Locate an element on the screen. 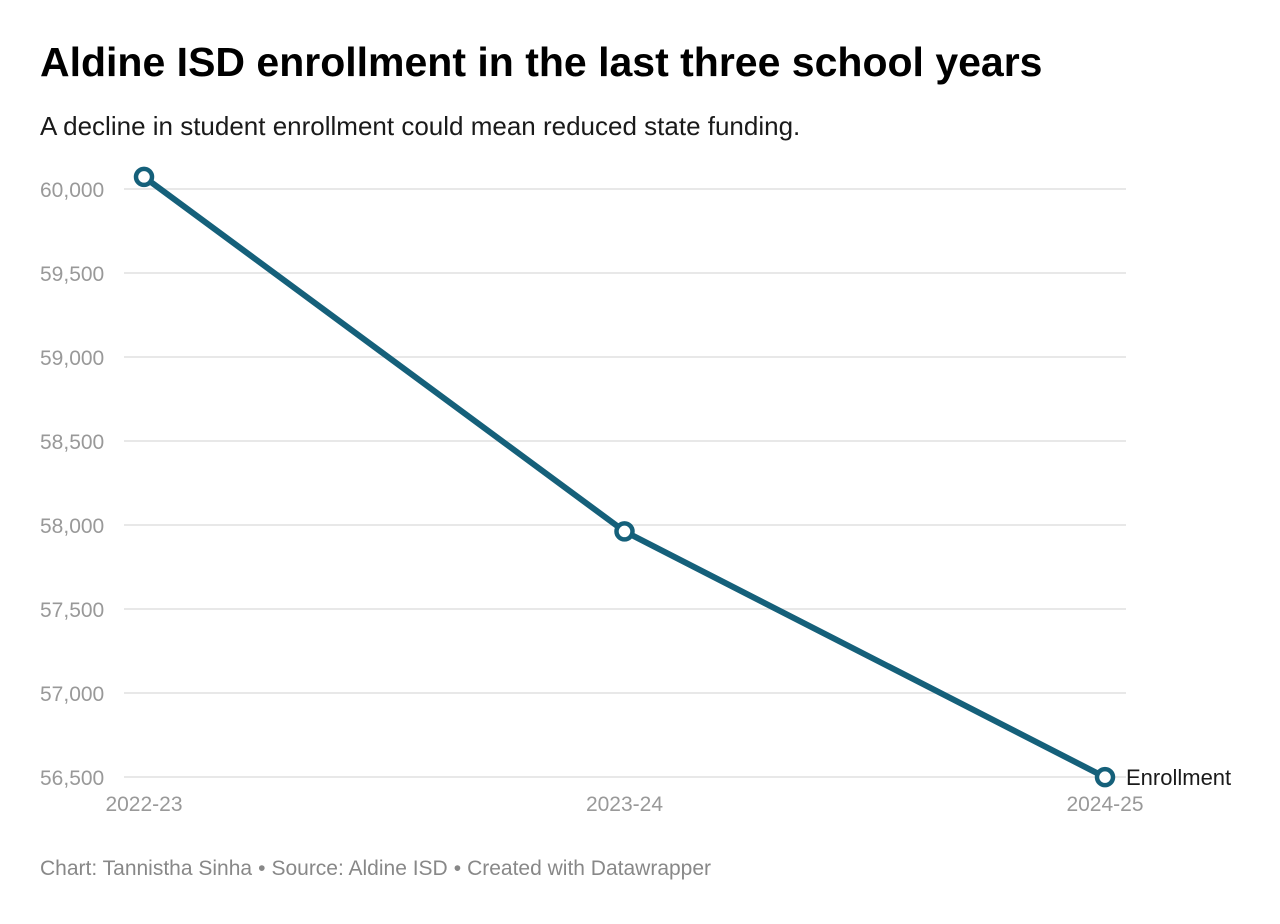 The height and width of the screenshot is (924, 1280). y-tick-label: 56,500 is located at coordinates (72, 778).